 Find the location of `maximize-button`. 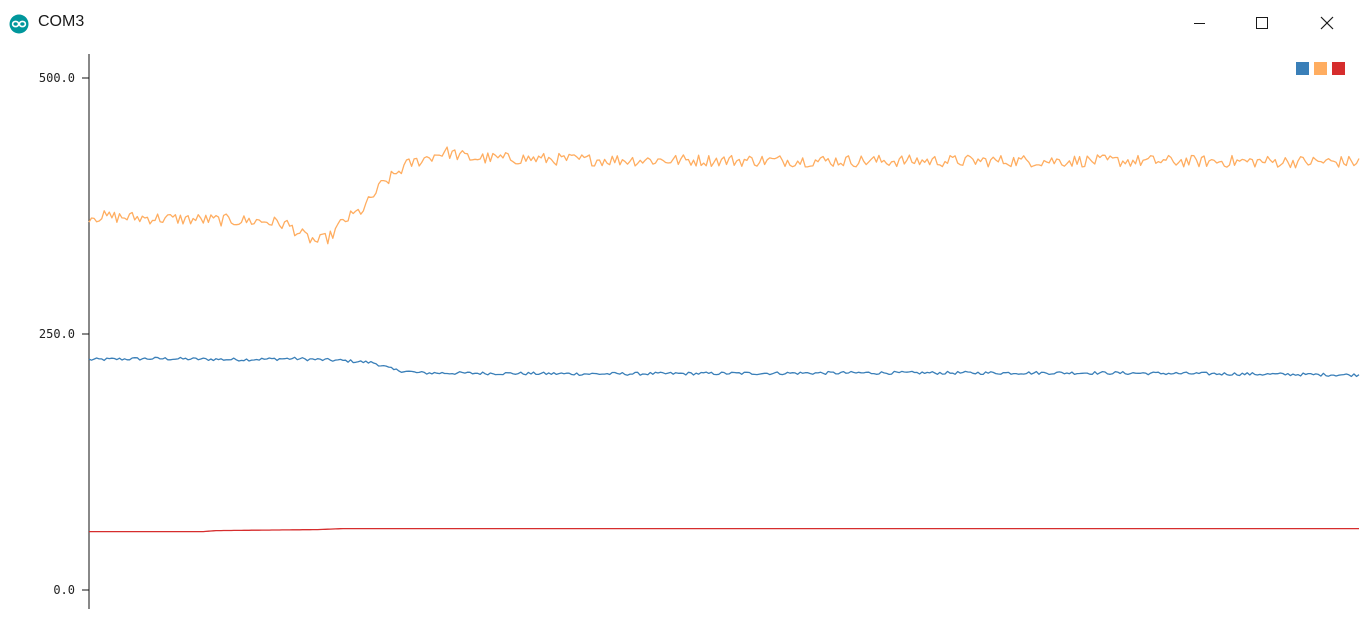

maximize-button is located at coordinates (1262, 23).